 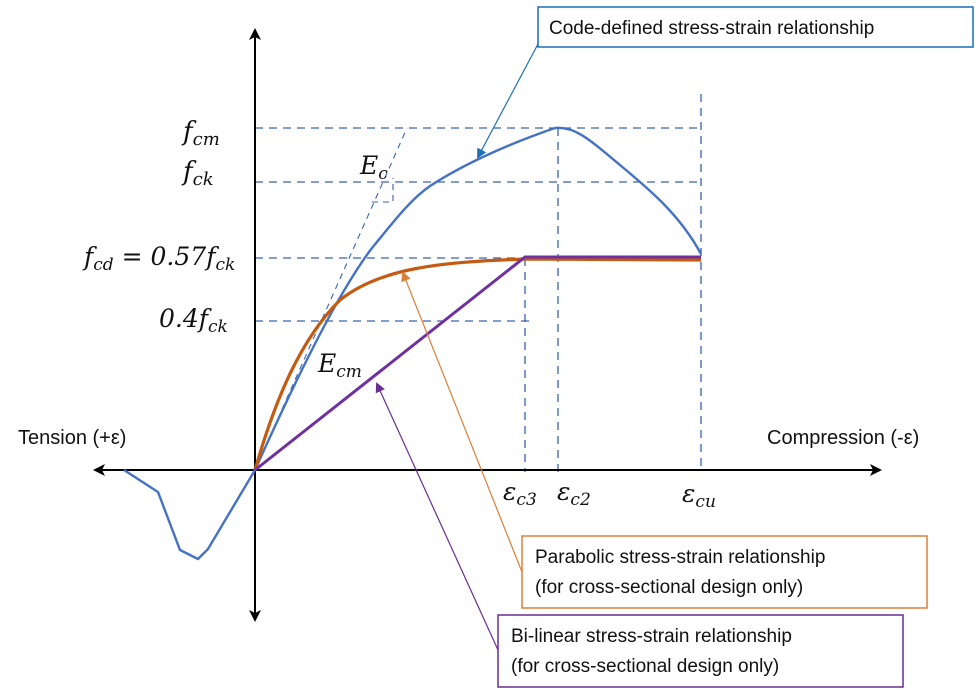 I want to click on ec2-label: εc2, so click(x=574, y=493).